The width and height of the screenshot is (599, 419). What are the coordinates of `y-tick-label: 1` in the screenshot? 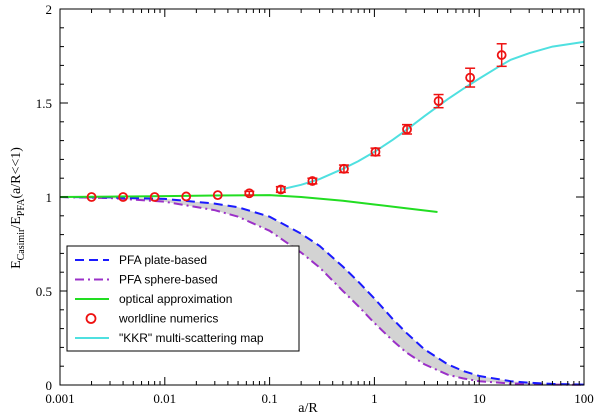 It's located at (49, 197).